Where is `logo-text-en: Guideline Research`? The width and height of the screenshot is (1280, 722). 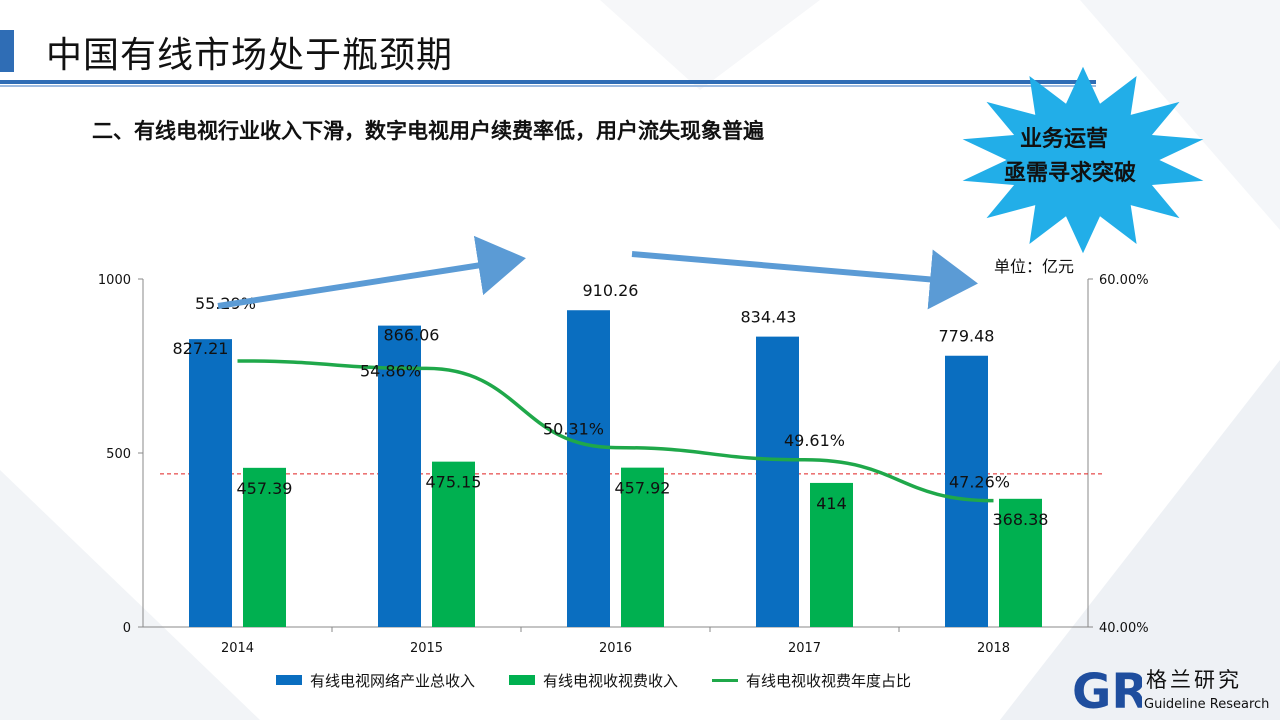
logo-text-en: Guideline Research is located at coordinates (1207, 704).